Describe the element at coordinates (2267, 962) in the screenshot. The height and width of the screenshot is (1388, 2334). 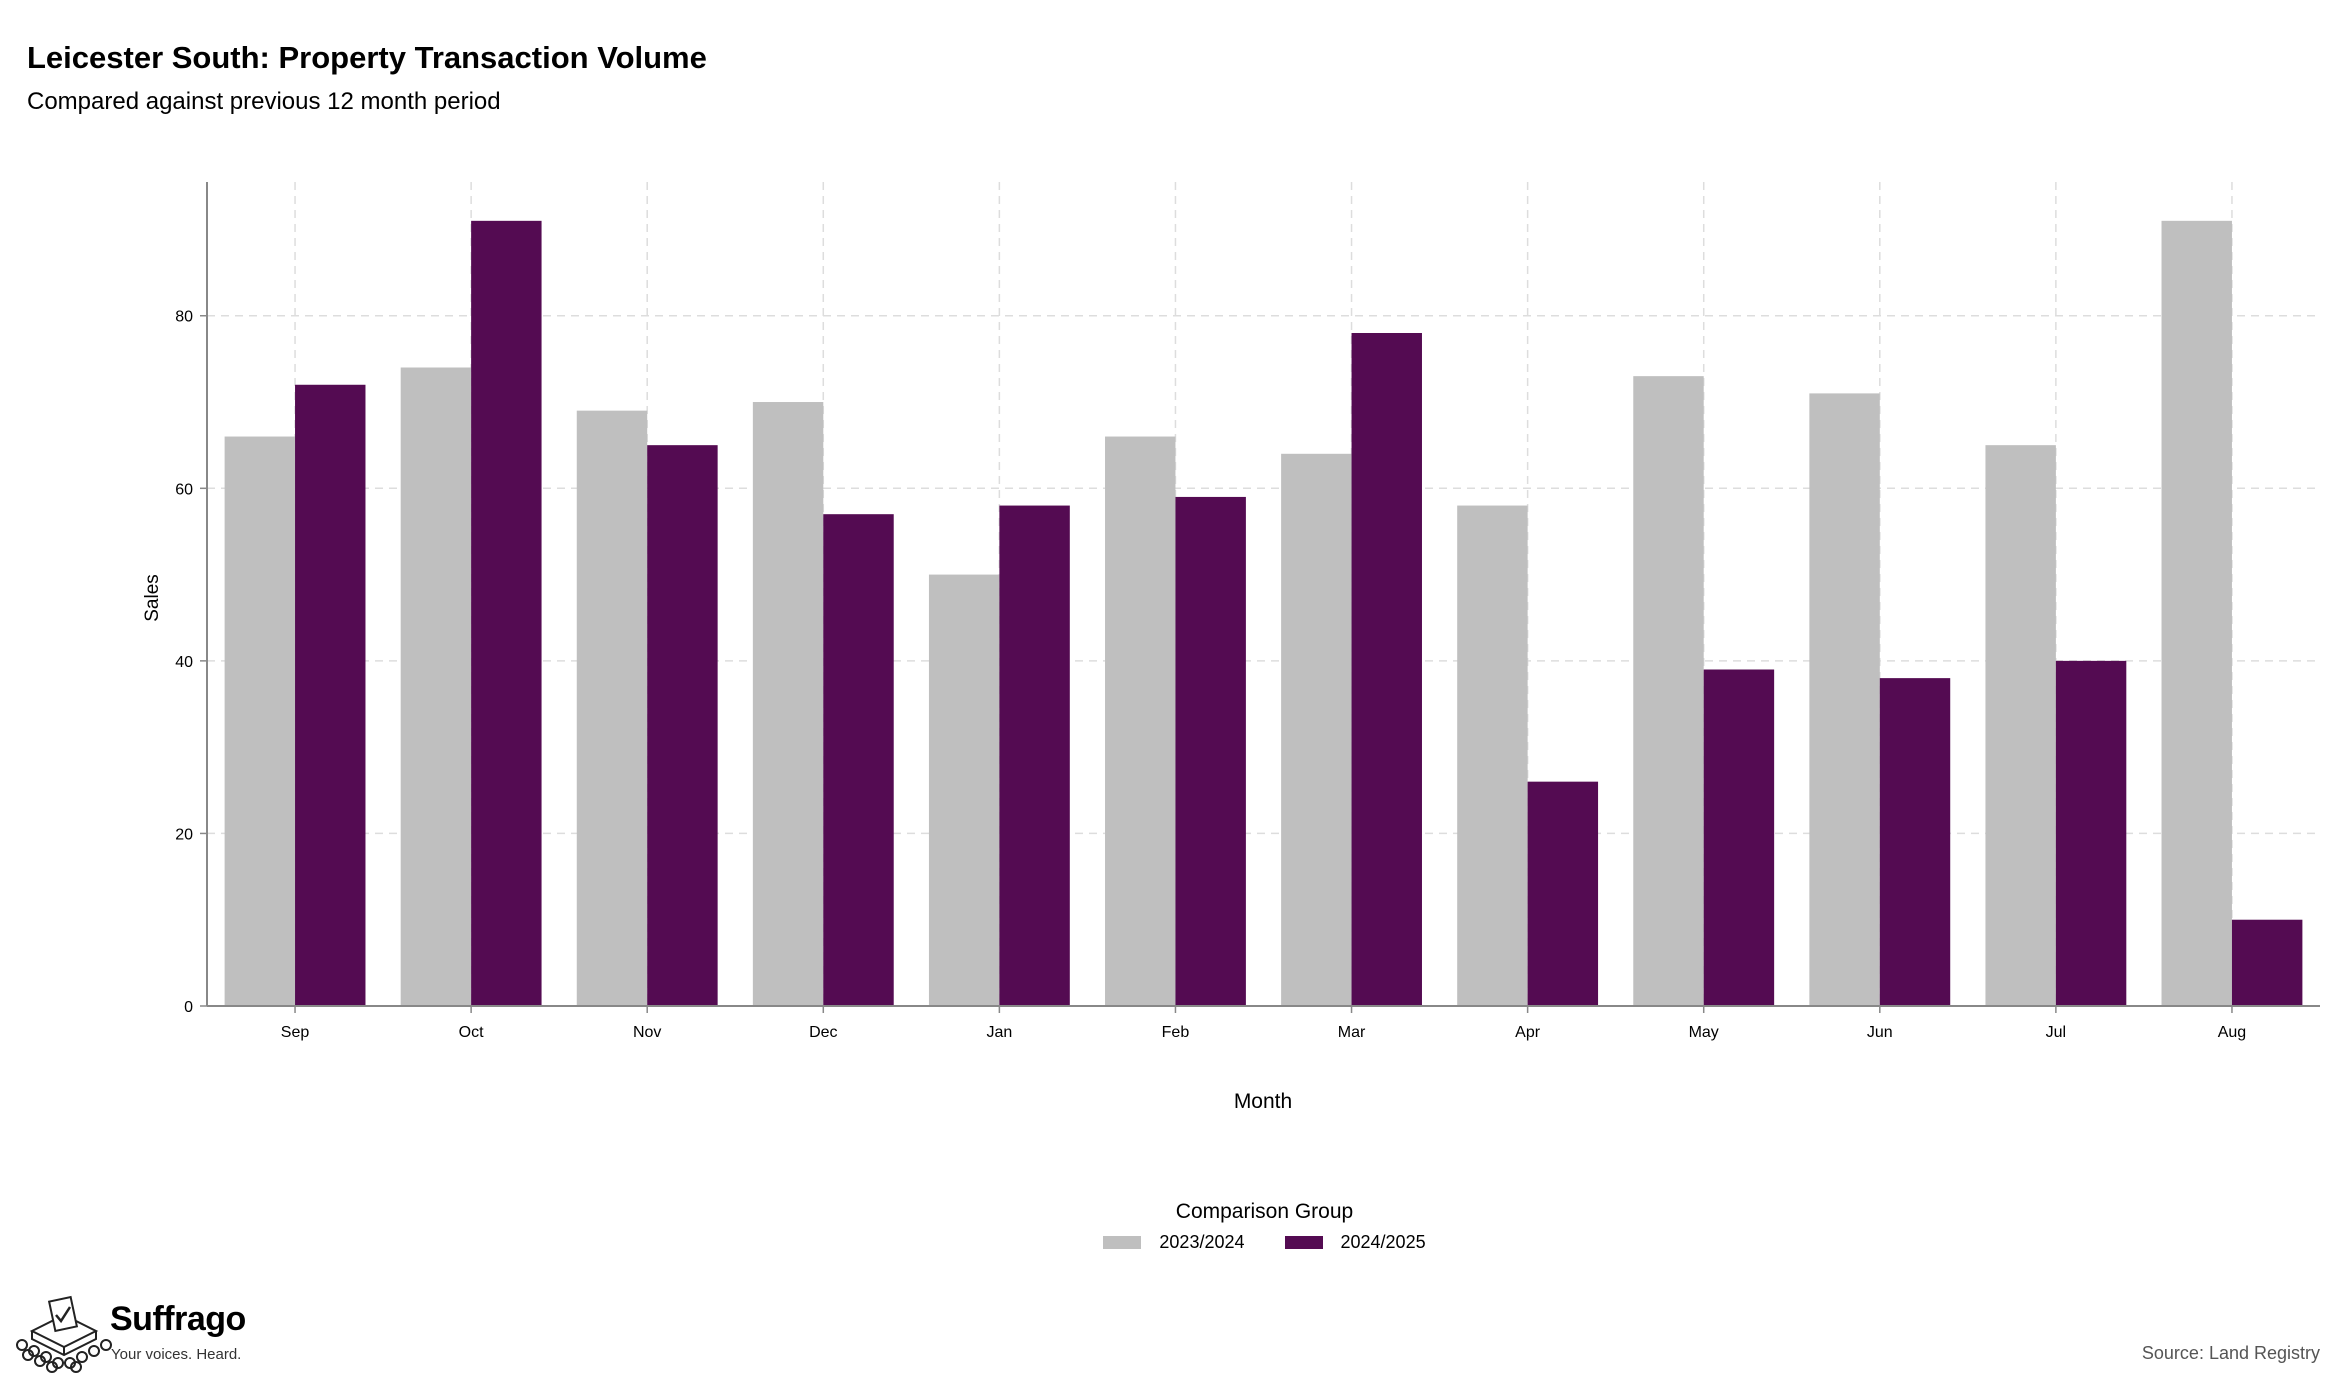
I see `bar-2024-2025-aug` at that location.